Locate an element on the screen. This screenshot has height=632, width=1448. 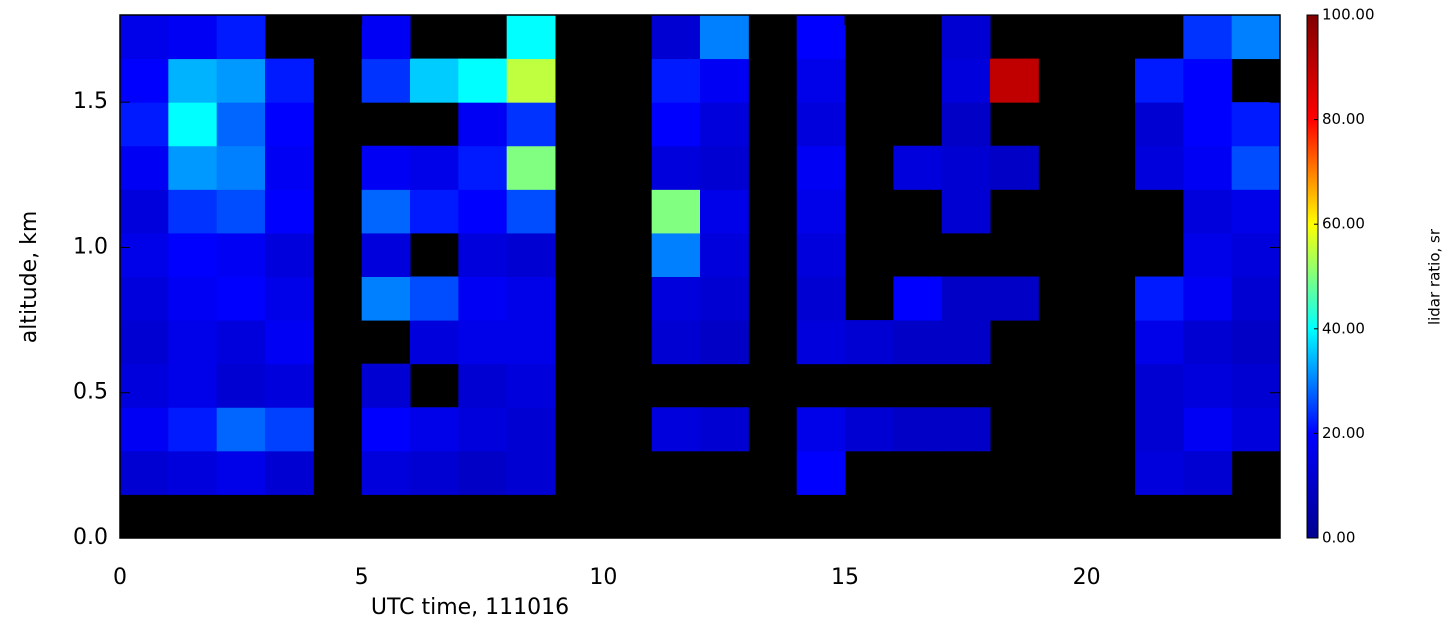
colorbar-tick-label: 60.00 is located at coordinates (1343, 224).